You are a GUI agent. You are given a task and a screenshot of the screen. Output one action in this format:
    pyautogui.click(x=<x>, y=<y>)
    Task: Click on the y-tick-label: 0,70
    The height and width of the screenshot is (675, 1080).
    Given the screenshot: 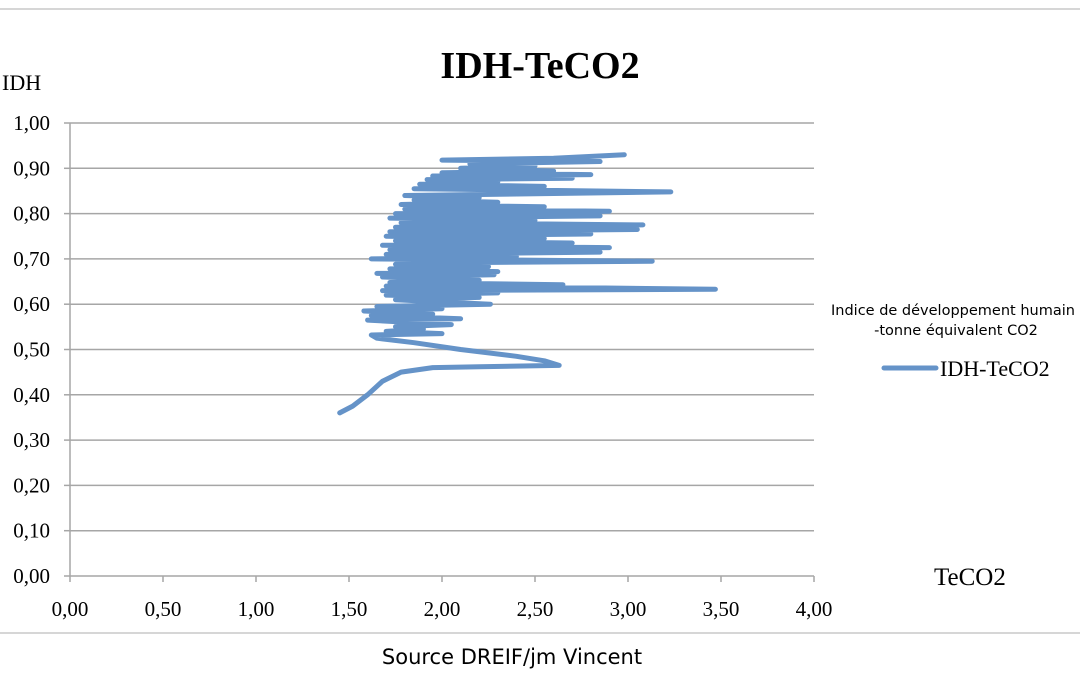 What is the action you would take?
    pyautogui.click(x=31, y=259)
    